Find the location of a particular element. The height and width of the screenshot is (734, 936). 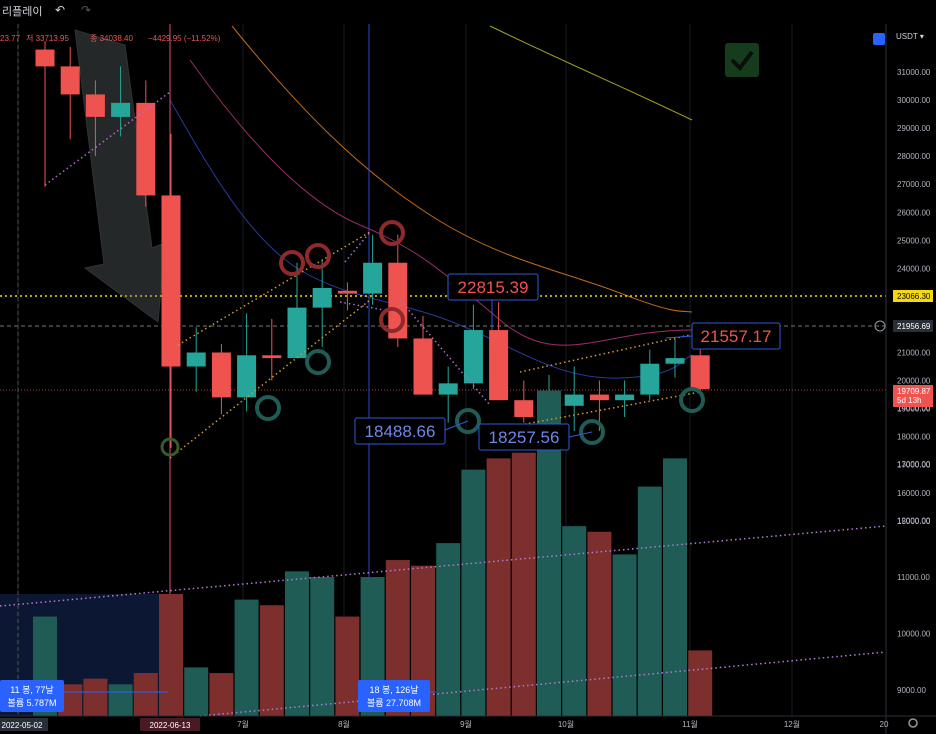

range-label-line2: 볼륨 27.708M is located at coordinates (394, 703).